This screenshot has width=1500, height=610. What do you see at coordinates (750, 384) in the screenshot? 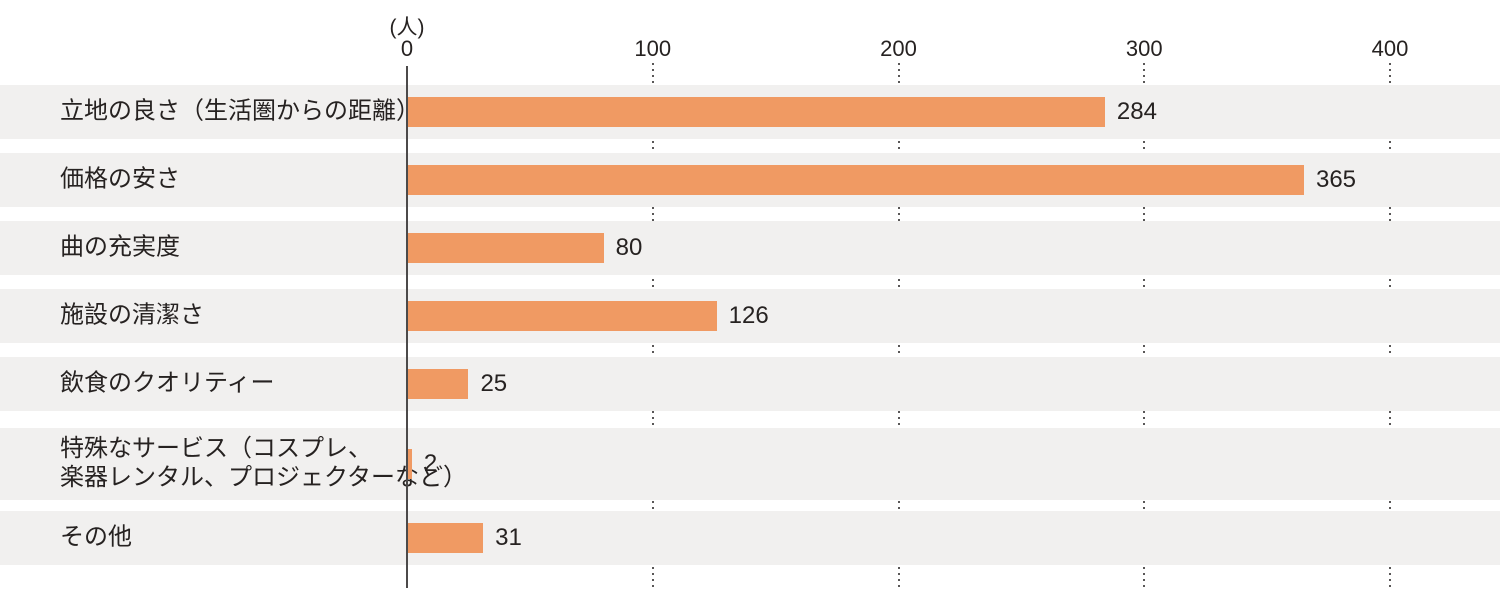
I see `chart-row: 飲食のクオリティー 25` at bounding box center [750, 384].